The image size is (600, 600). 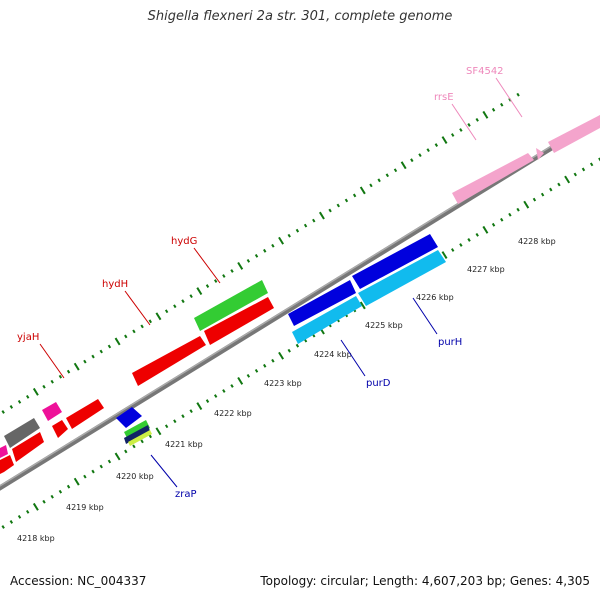 What do you see at coordinates (60, 429) in the screenshot?
I see `gene-red-block` at bounding box center [60, 429].